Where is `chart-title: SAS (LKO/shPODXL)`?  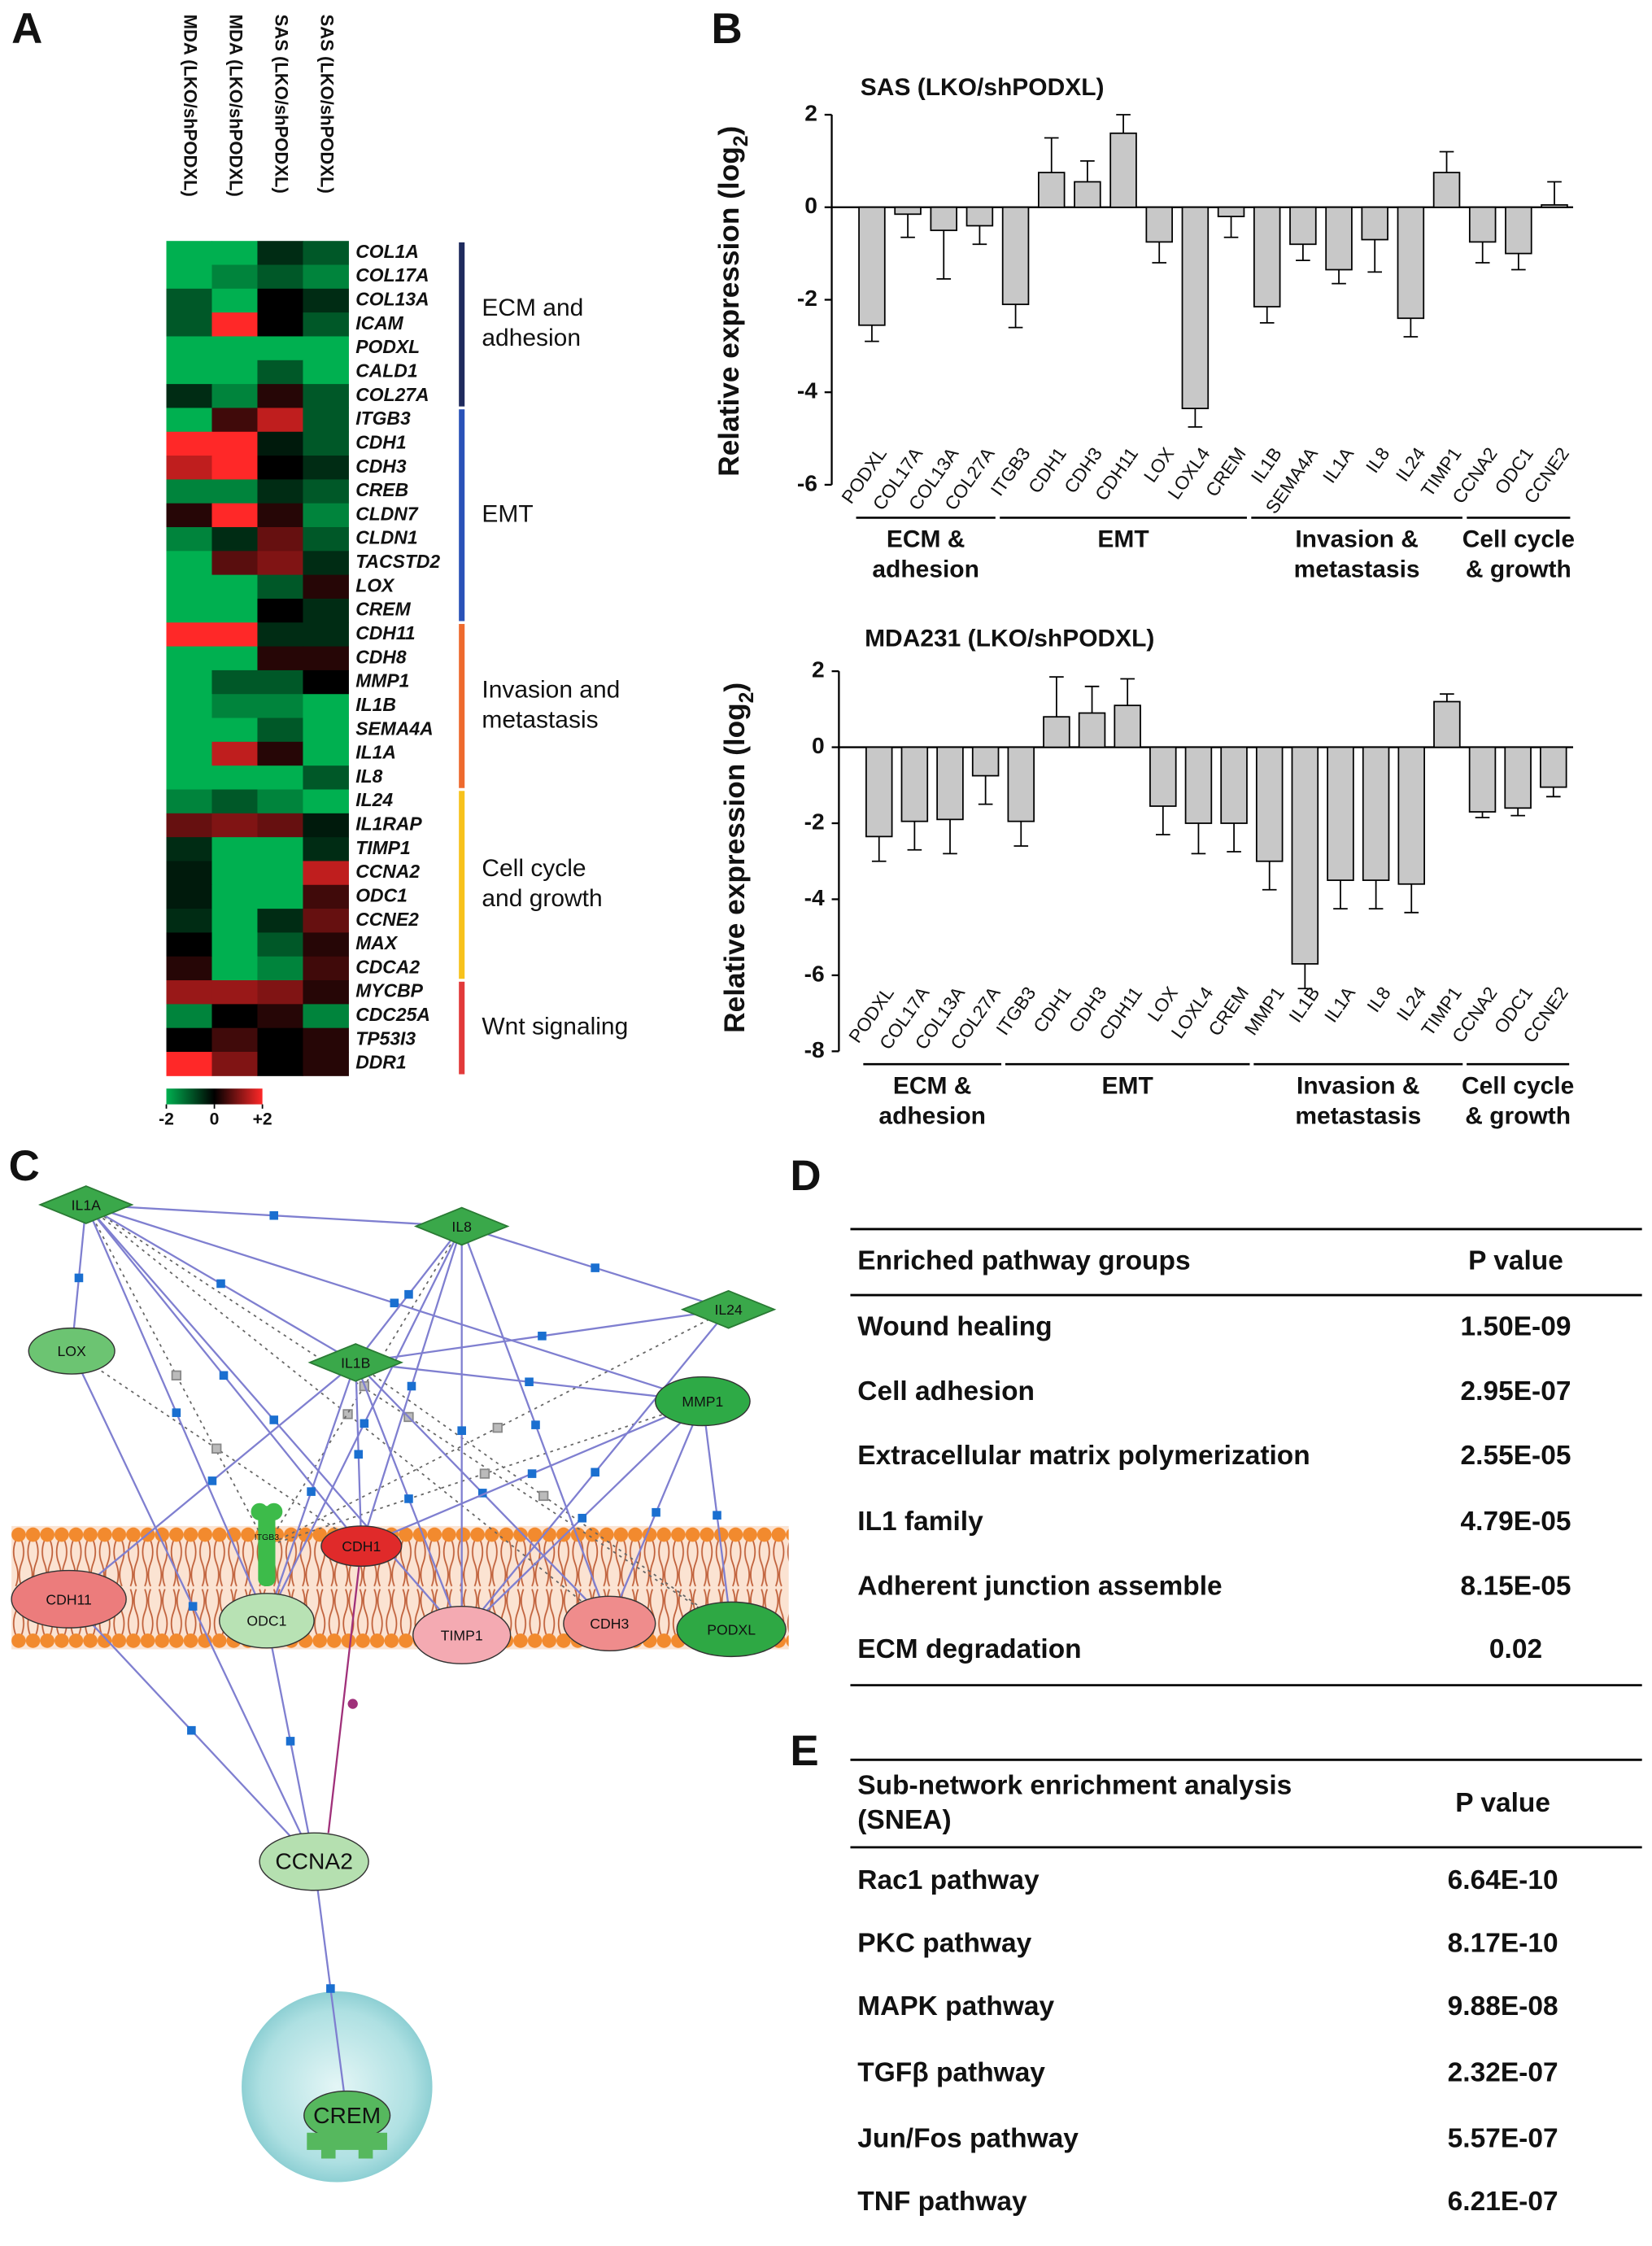
chart-title: SAS (LKO/shPODXL) is located at coordinates (983, 88).